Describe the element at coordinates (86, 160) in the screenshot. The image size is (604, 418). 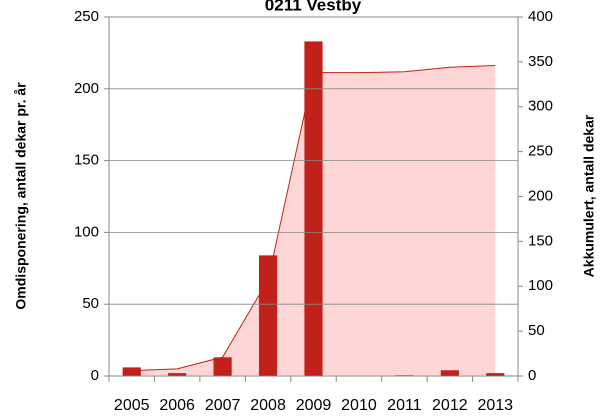
I see `y-tick-label: 150` at that location.